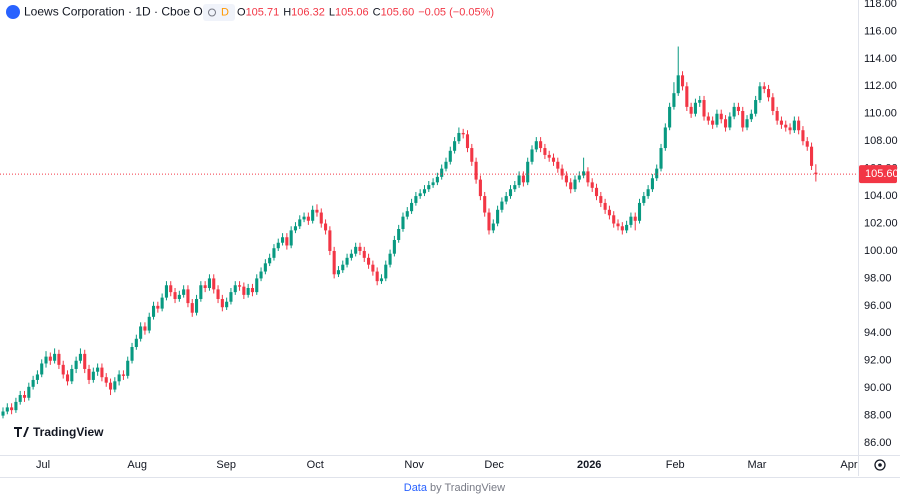 Image resolution: width=900 pixels, height=503 pixels. I want to click on last-price-label: 105.60, so click(882, 174).